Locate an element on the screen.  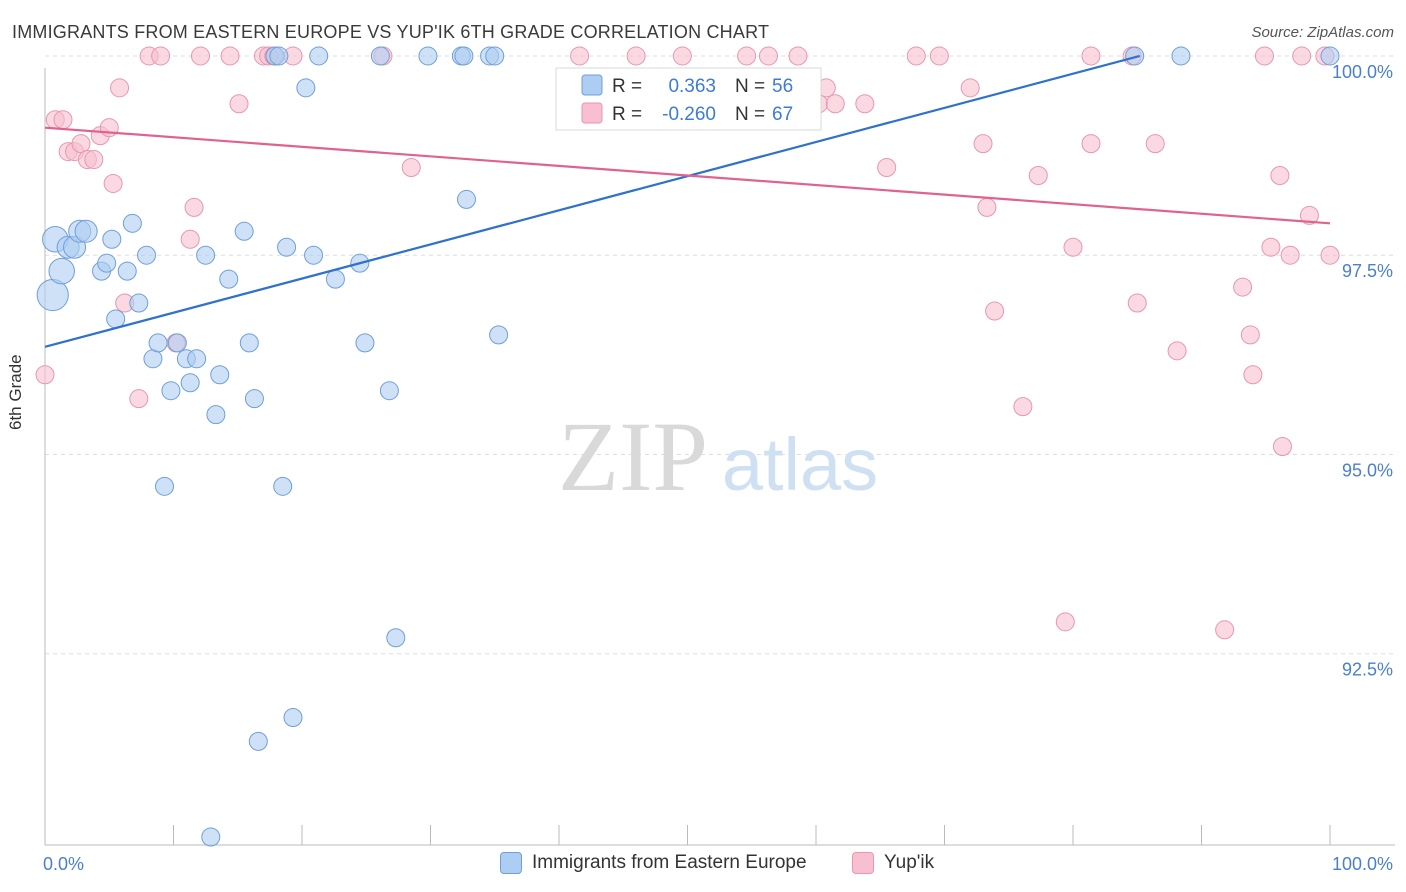
stats-r-value-2: -0.260 is located at coordinates (689, 114).